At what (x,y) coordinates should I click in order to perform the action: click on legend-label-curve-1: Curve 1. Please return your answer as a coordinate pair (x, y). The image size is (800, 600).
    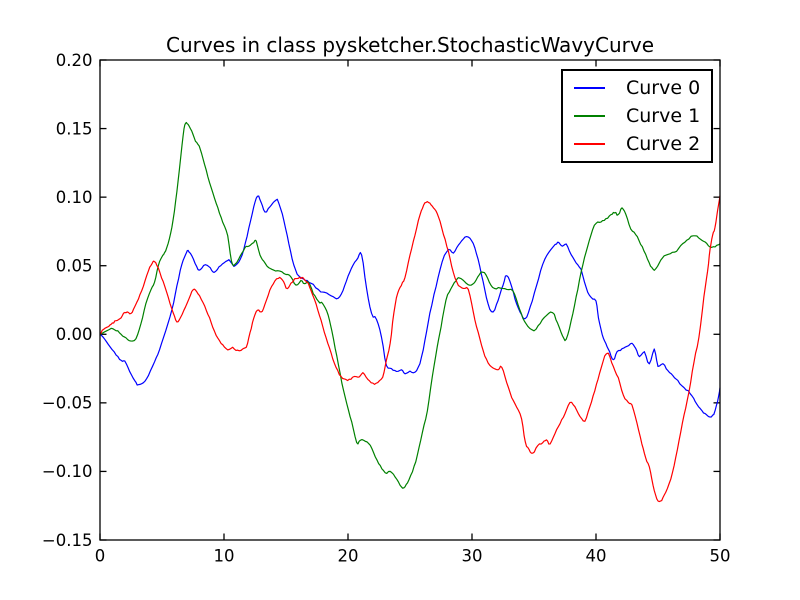
    Looking at the image, I should click on (663, 115).